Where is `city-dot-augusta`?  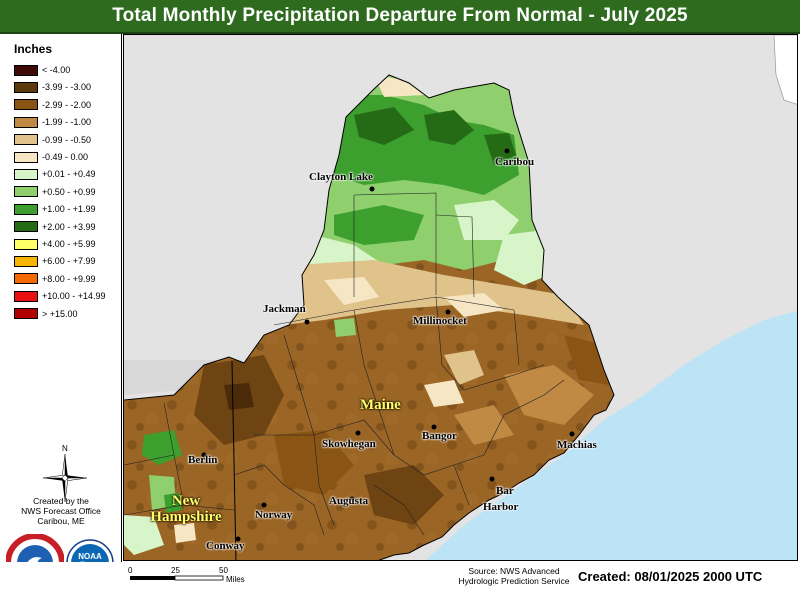 city-dot-augusta is located at coordinates (352, 499).